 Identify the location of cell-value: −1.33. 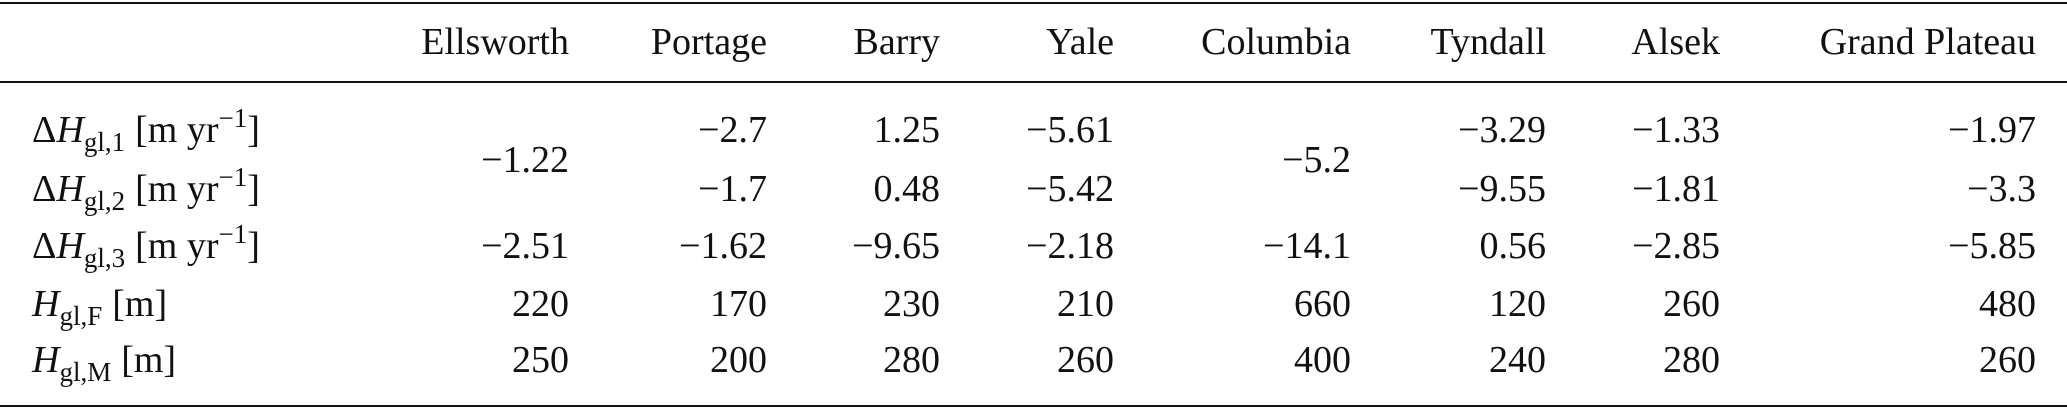
(1676, 130).